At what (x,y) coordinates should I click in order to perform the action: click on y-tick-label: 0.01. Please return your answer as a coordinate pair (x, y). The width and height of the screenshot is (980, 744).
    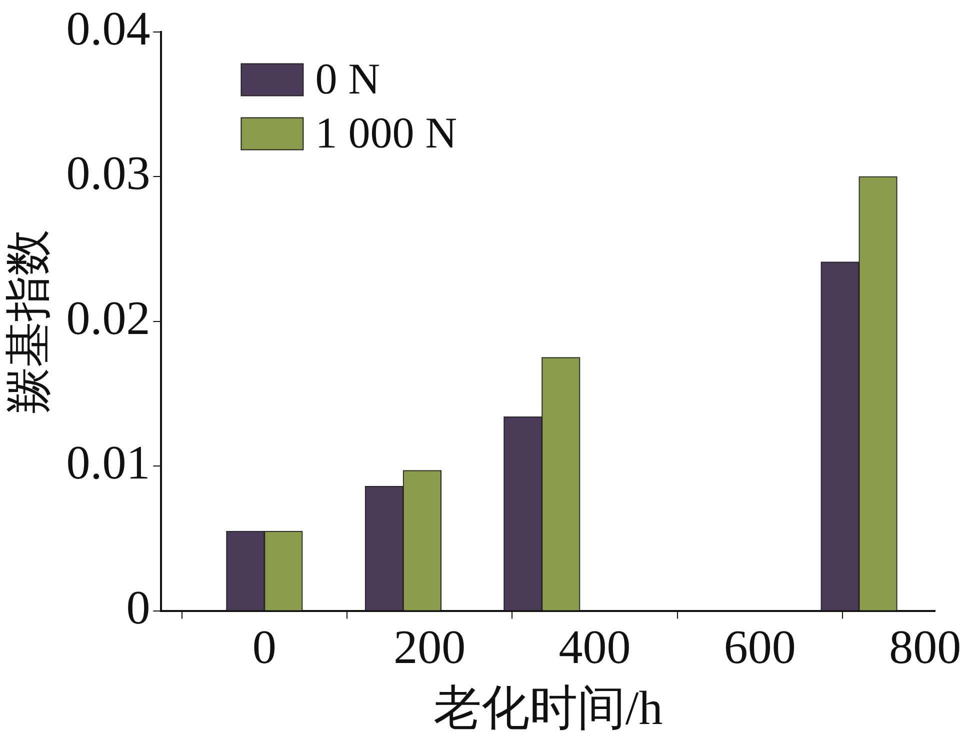
    Looking at the image, I should click on (108, 463).